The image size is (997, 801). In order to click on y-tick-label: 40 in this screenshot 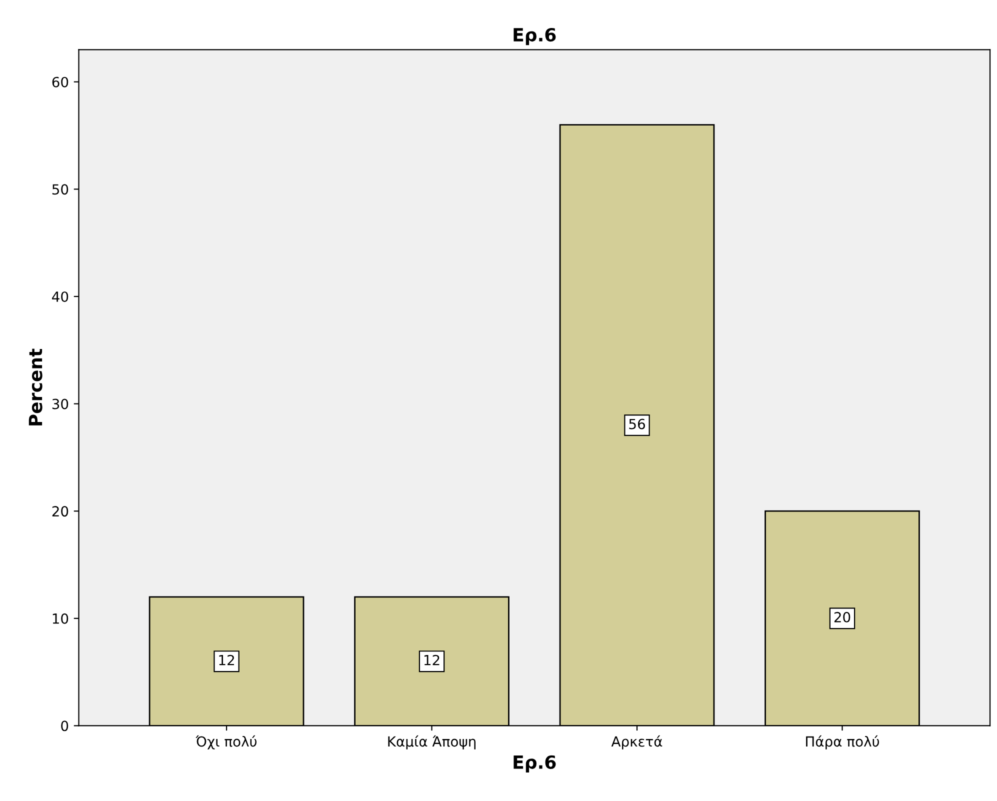, I will do `click(60, 296)`.